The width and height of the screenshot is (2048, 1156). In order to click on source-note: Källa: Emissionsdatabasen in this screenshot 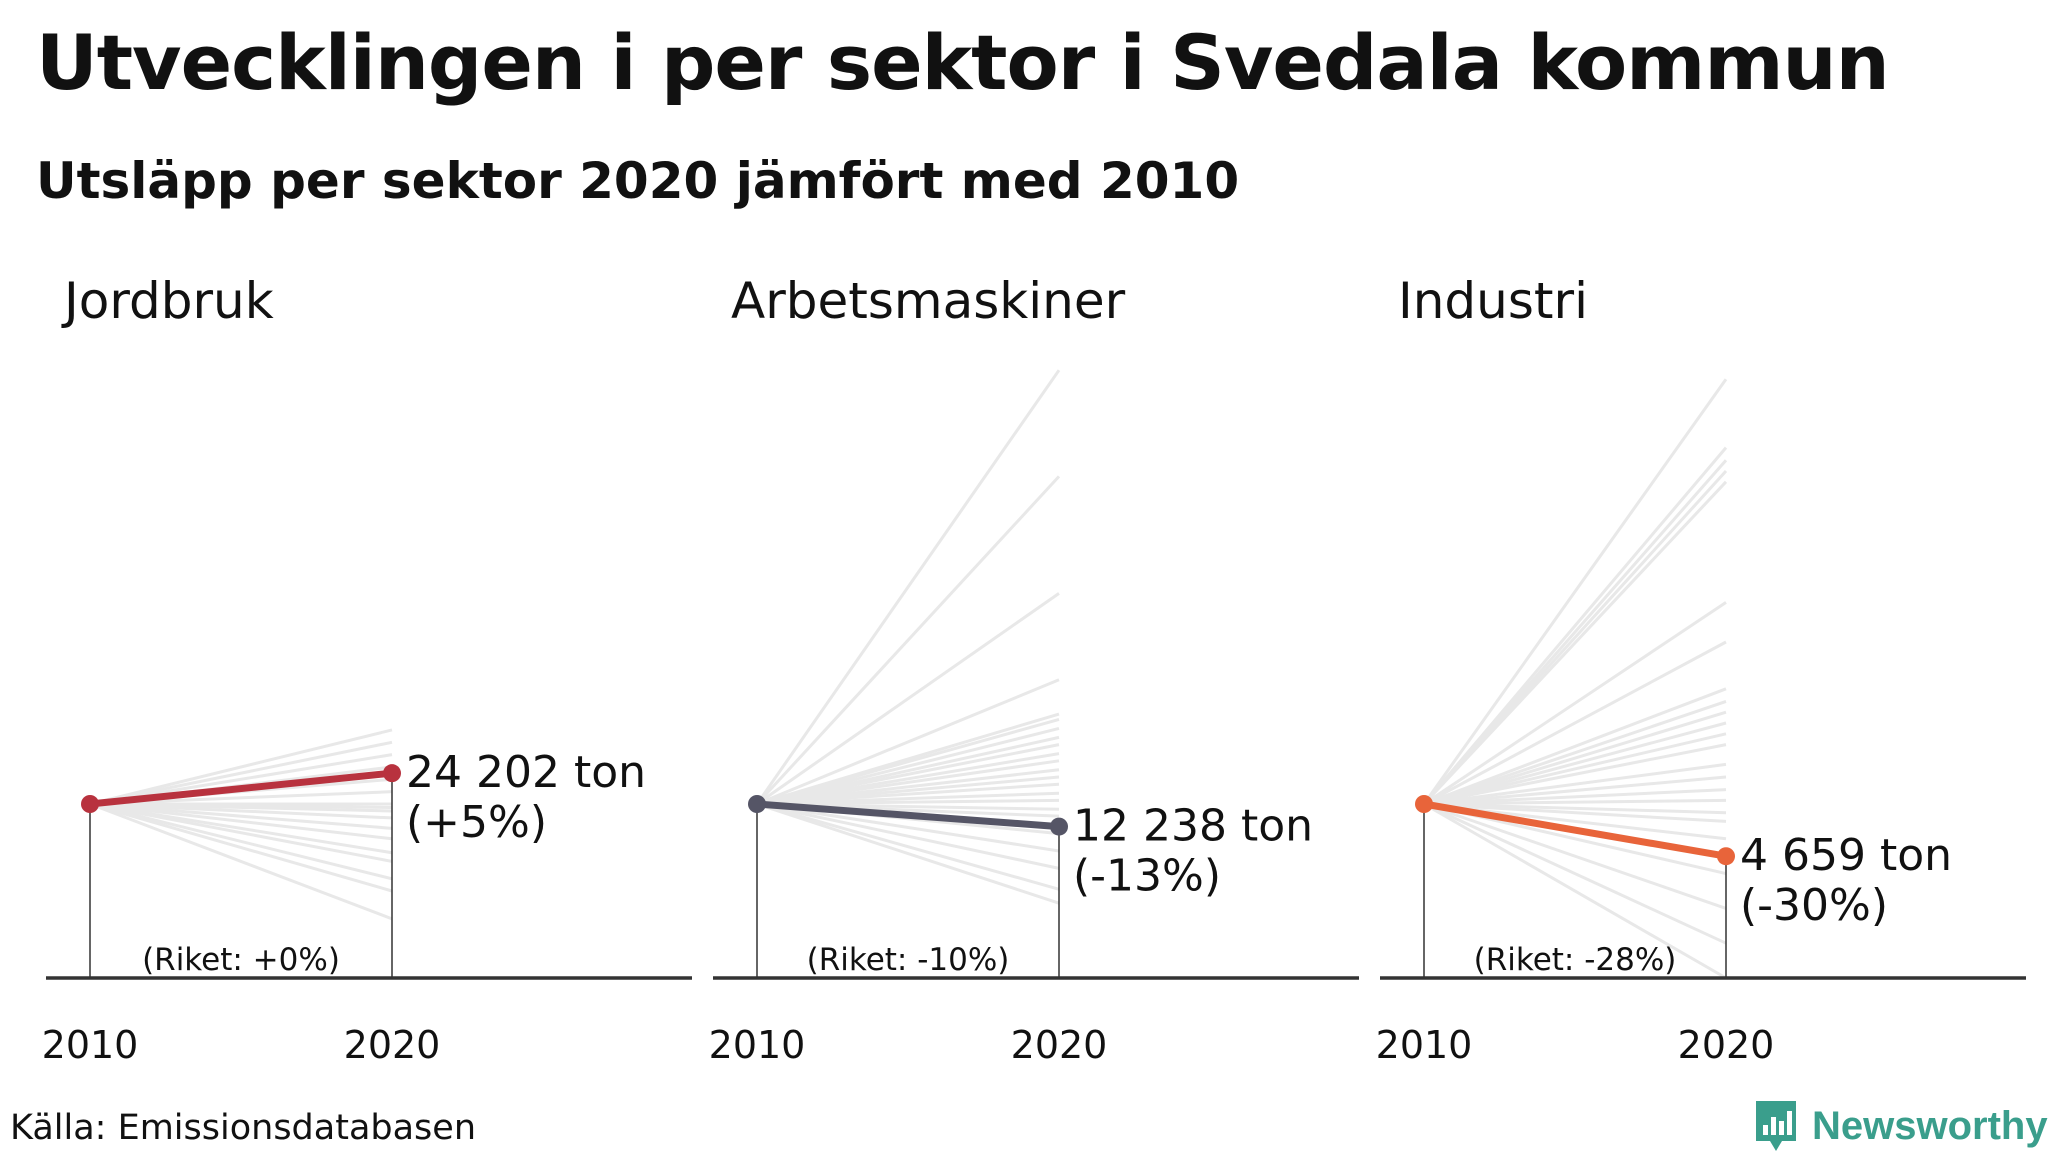, I will do `click(243, 1128)`.